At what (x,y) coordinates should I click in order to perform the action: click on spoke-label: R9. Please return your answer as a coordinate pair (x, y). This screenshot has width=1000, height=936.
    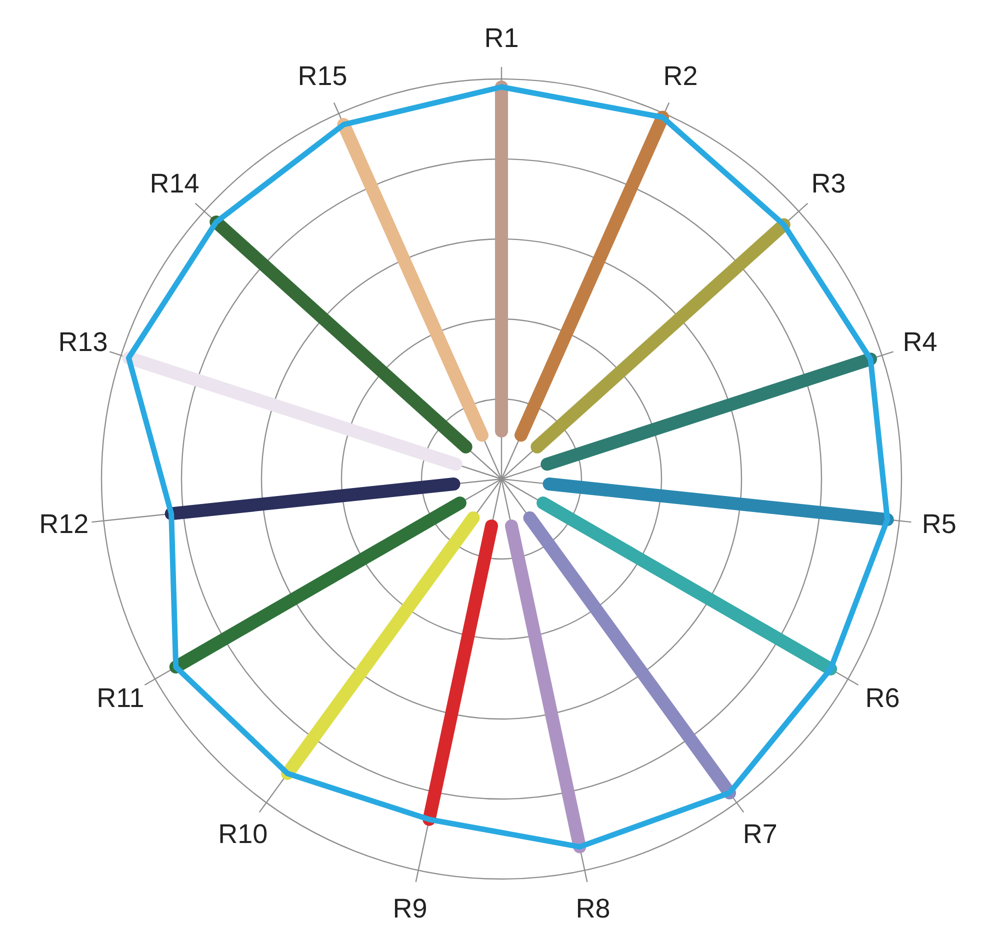
    Looking at the image, I should click on (410, 908).